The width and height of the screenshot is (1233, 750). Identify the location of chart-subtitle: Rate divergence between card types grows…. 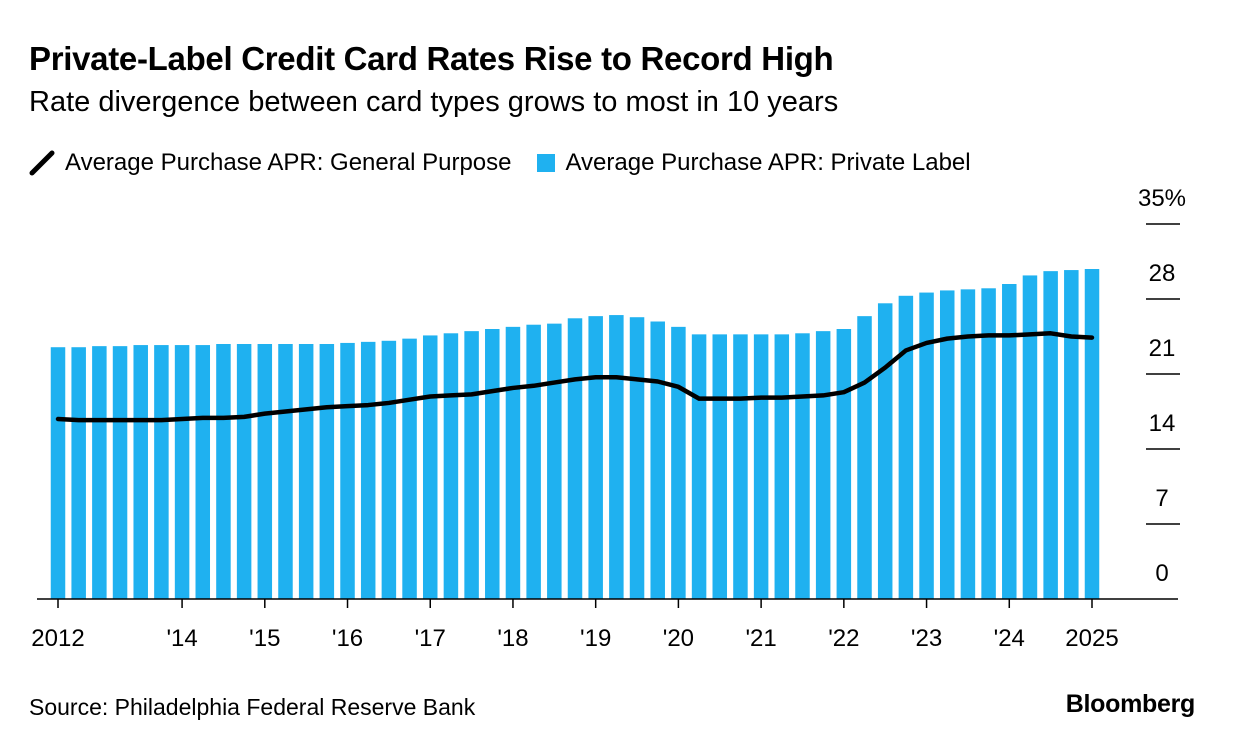
(434, 102).